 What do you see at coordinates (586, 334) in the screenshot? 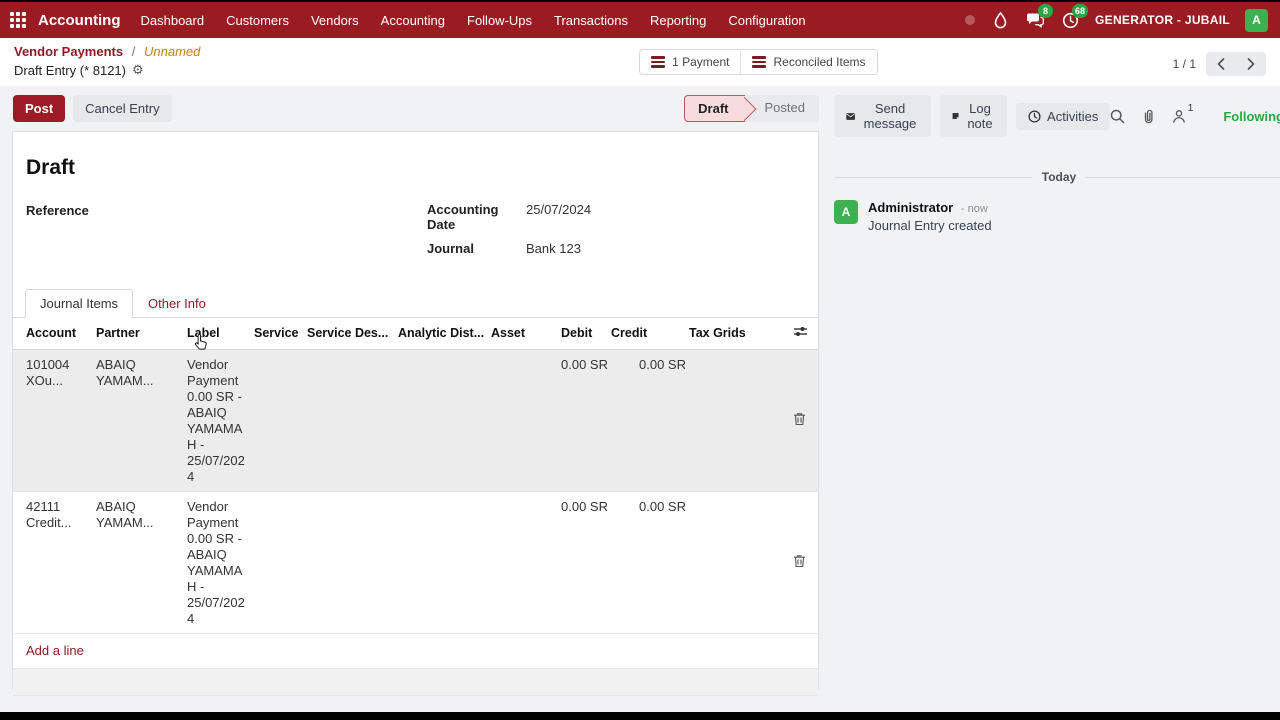
I see `col-debit: Debit` at bounding box center [586, 334].